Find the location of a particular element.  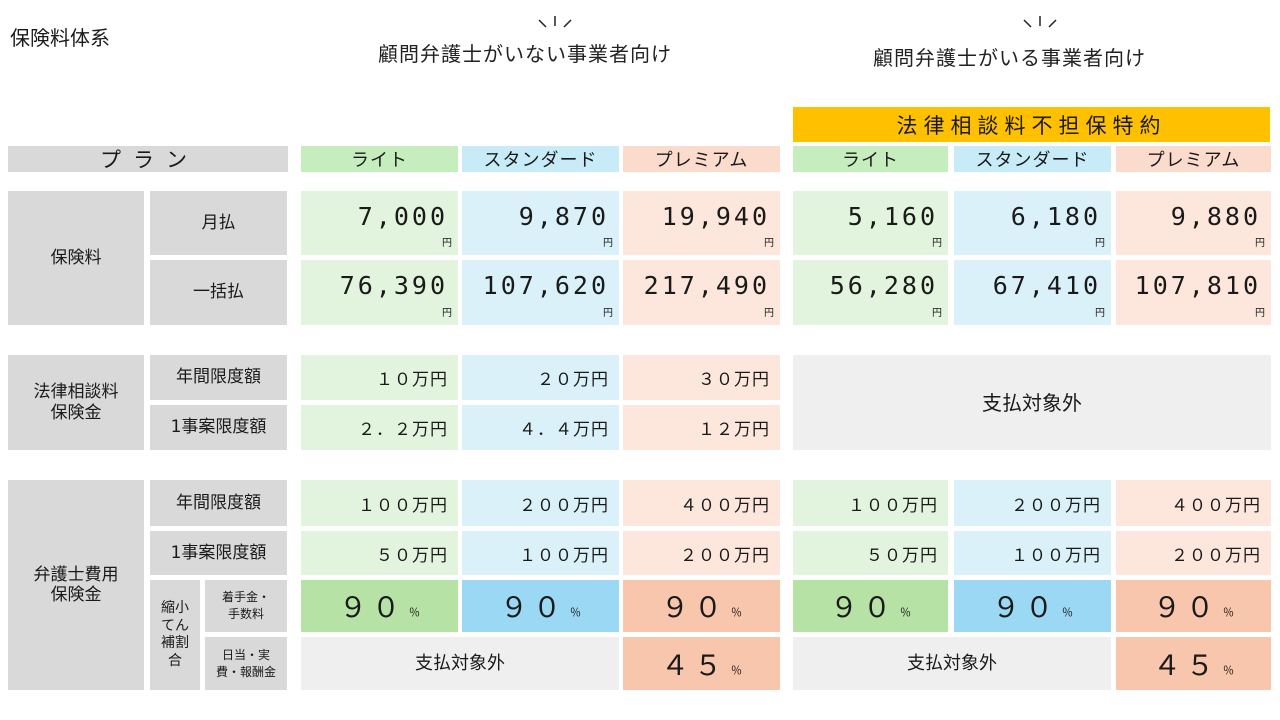

price-cell: 9,870 円 is located at coordinates (540, 223).